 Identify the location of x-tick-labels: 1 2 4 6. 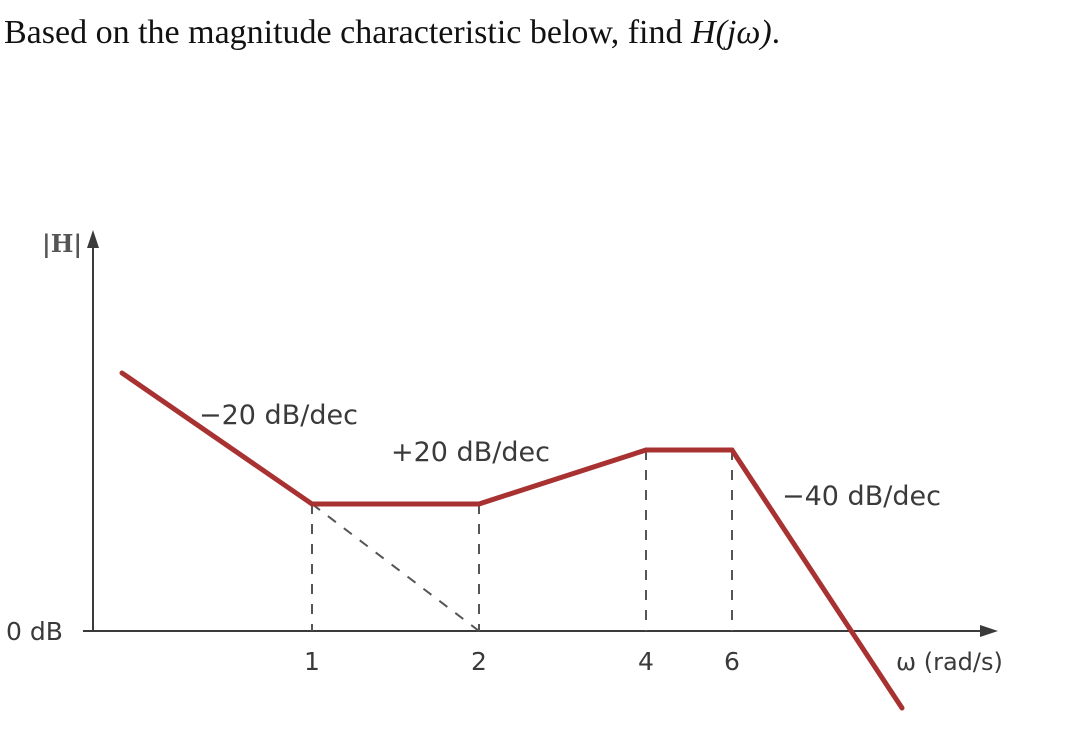
(522, 661).